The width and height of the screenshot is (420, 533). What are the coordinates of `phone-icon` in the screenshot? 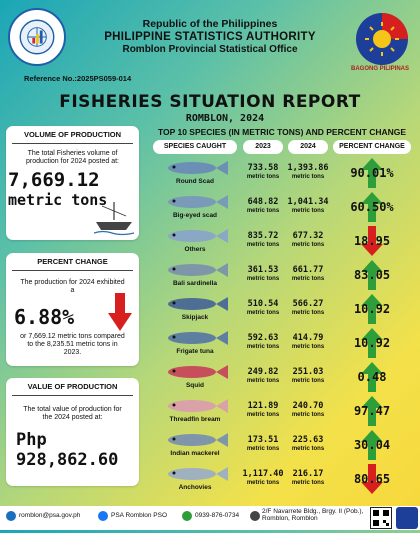 It's located at (187, 516).